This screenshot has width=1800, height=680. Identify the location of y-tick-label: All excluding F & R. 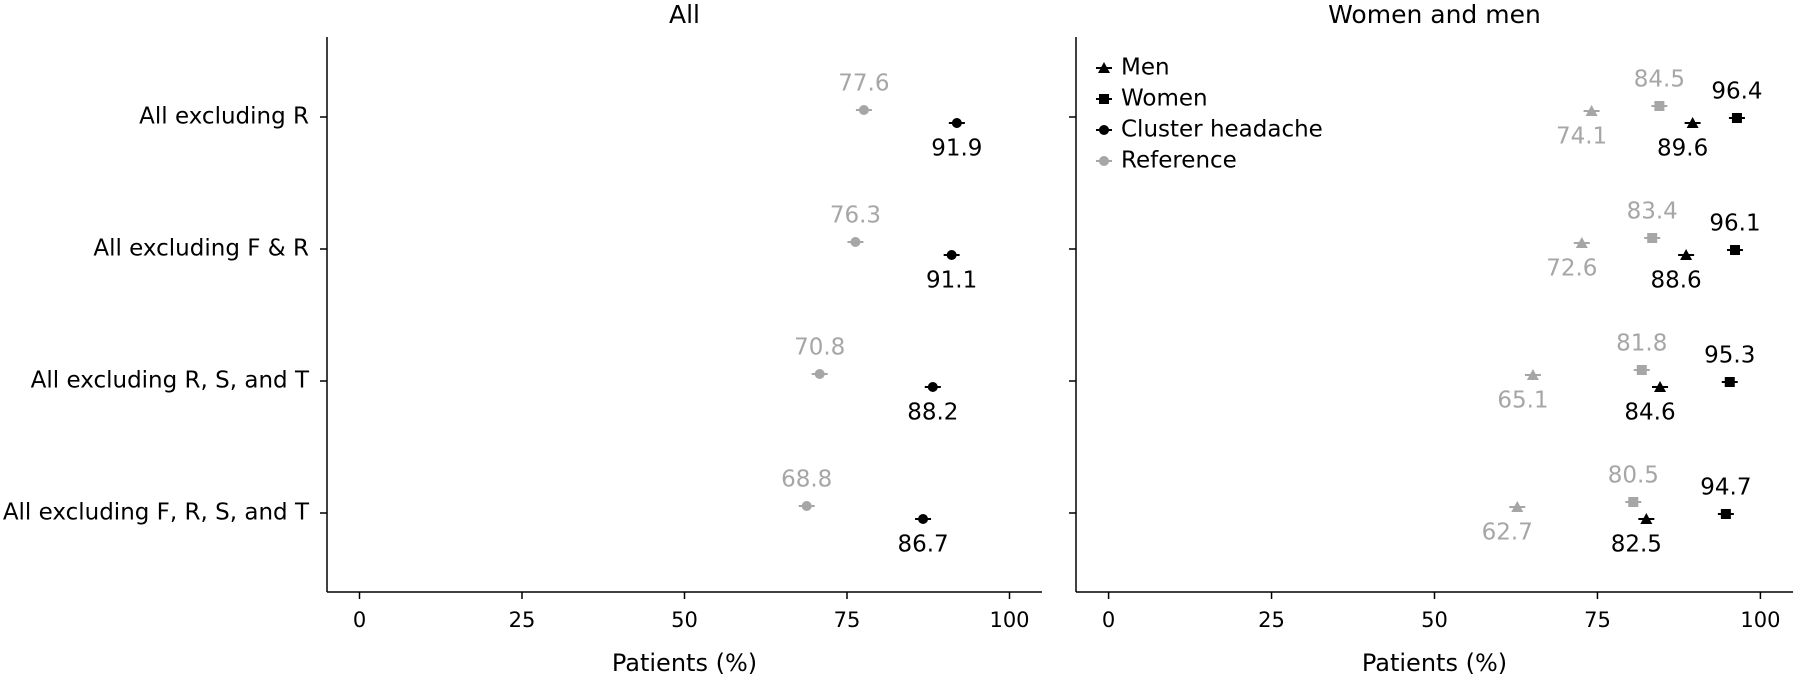
(201, 249).